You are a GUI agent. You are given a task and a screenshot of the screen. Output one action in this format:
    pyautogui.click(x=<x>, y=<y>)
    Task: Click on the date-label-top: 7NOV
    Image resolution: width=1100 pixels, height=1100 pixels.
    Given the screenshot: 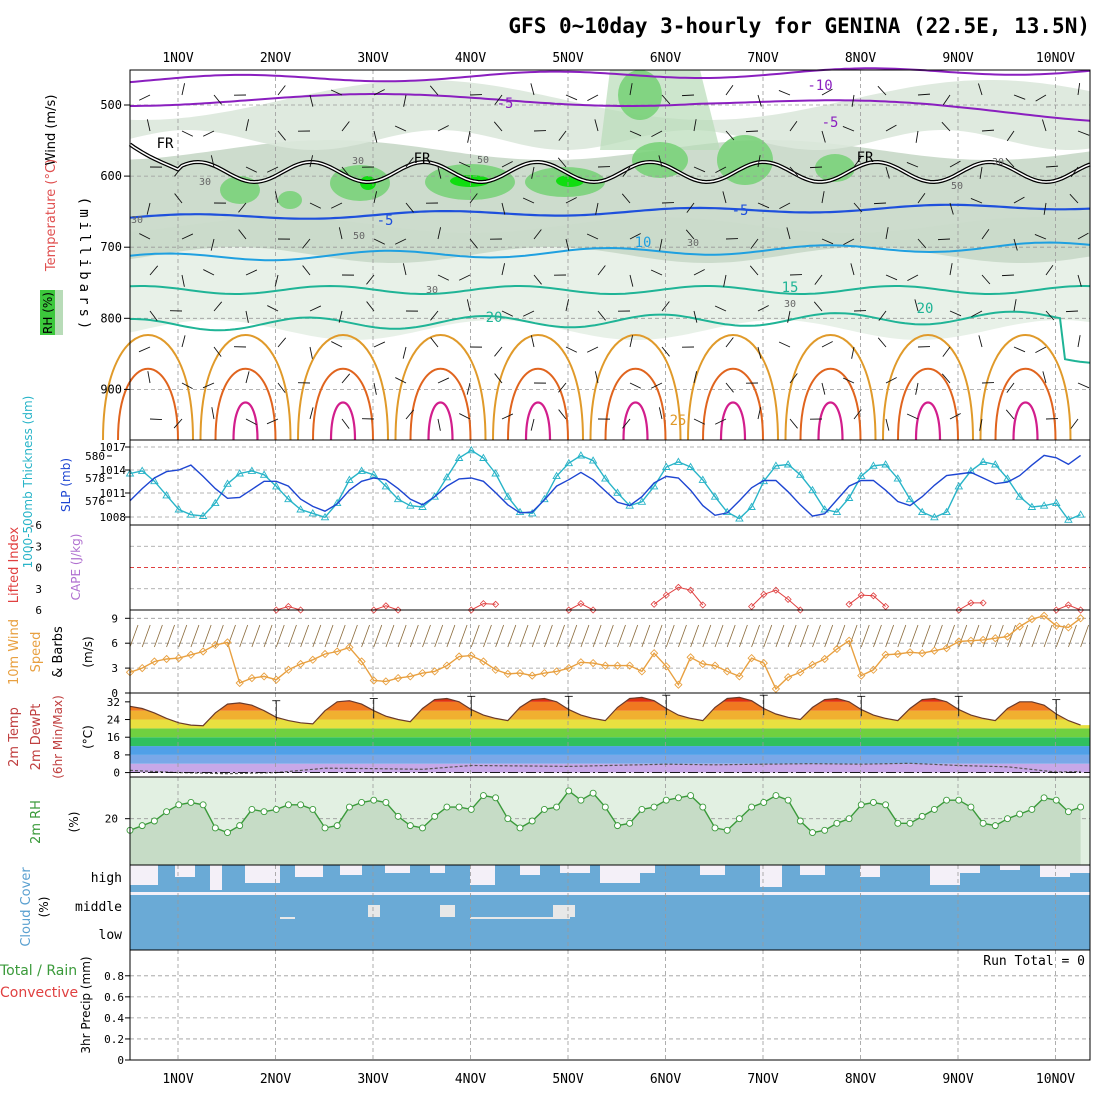 What is the action you would take?
    pyautogui.click(x=762, y=58)
    